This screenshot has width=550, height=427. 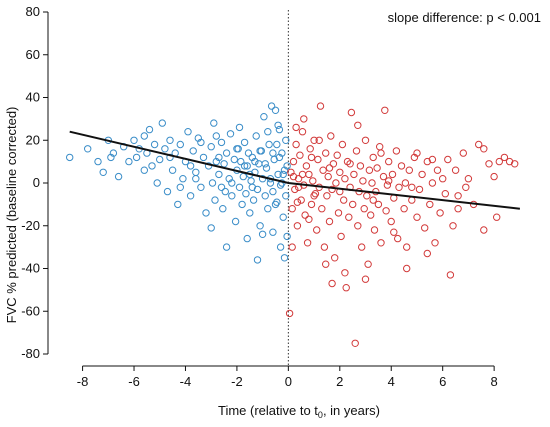 What do you see at coordinates (494, 381) in the screenshot?
I see `x-tick-label: 8` at bounding box center [494, 381].